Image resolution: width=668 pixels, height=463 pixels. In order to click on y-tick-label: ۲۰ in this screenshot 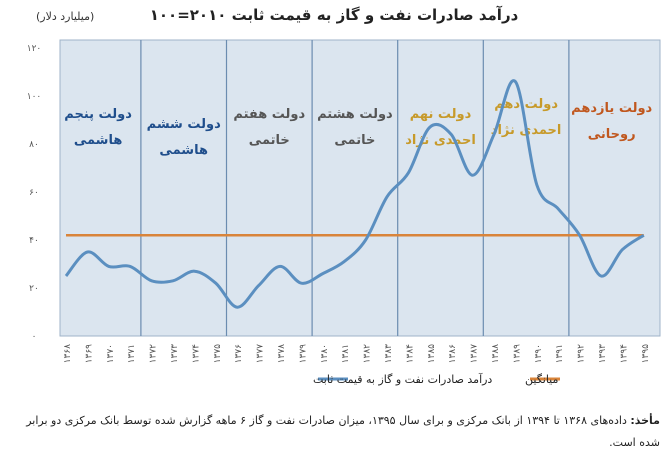, I will do `click(34, 289)`.